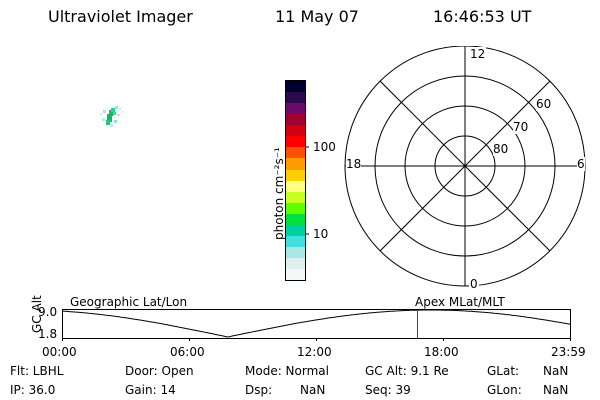  I want to click on ip-info: IP: 36.0, so click(33, 390).